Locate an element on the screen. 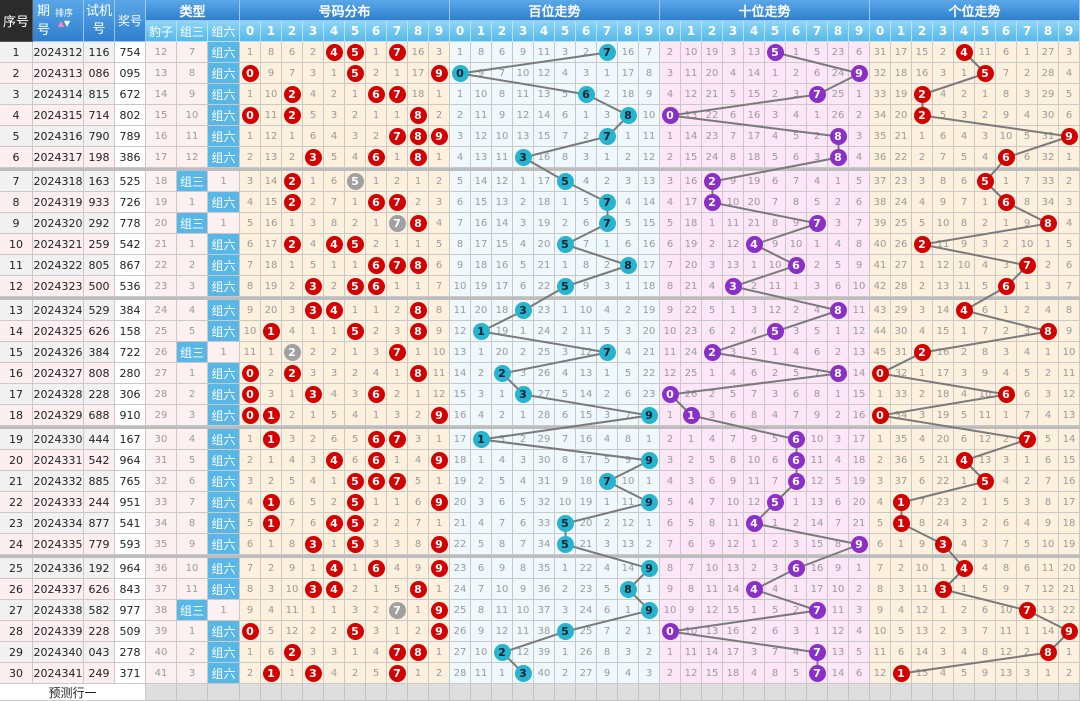  row-period: 2024314 is located at coordinates (58, 94).